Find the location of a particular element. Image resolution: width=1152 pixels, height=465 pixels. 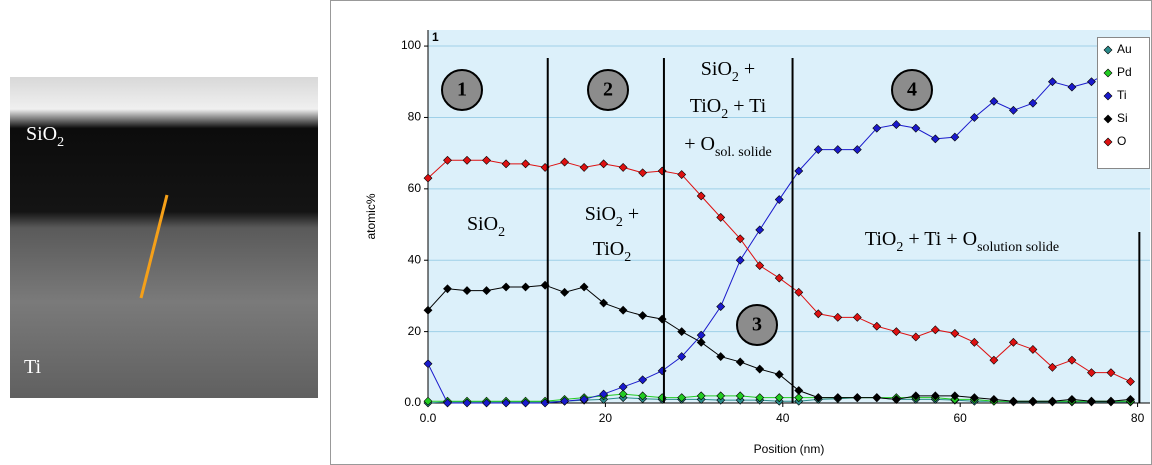

rich-label: SiO2 is located at coordinates (486, 226).